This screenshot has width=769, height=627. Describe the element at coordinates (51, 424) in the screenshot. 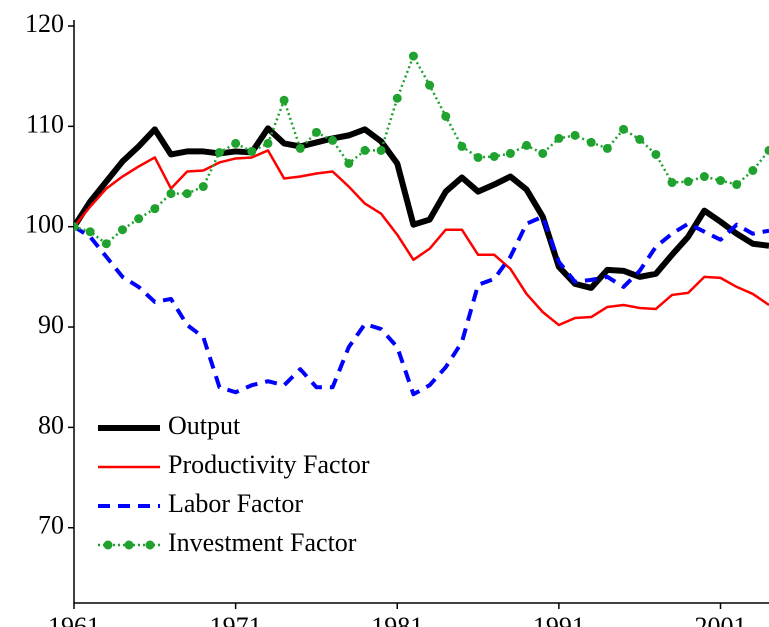

I see `y-tick-label: 80` at that location.